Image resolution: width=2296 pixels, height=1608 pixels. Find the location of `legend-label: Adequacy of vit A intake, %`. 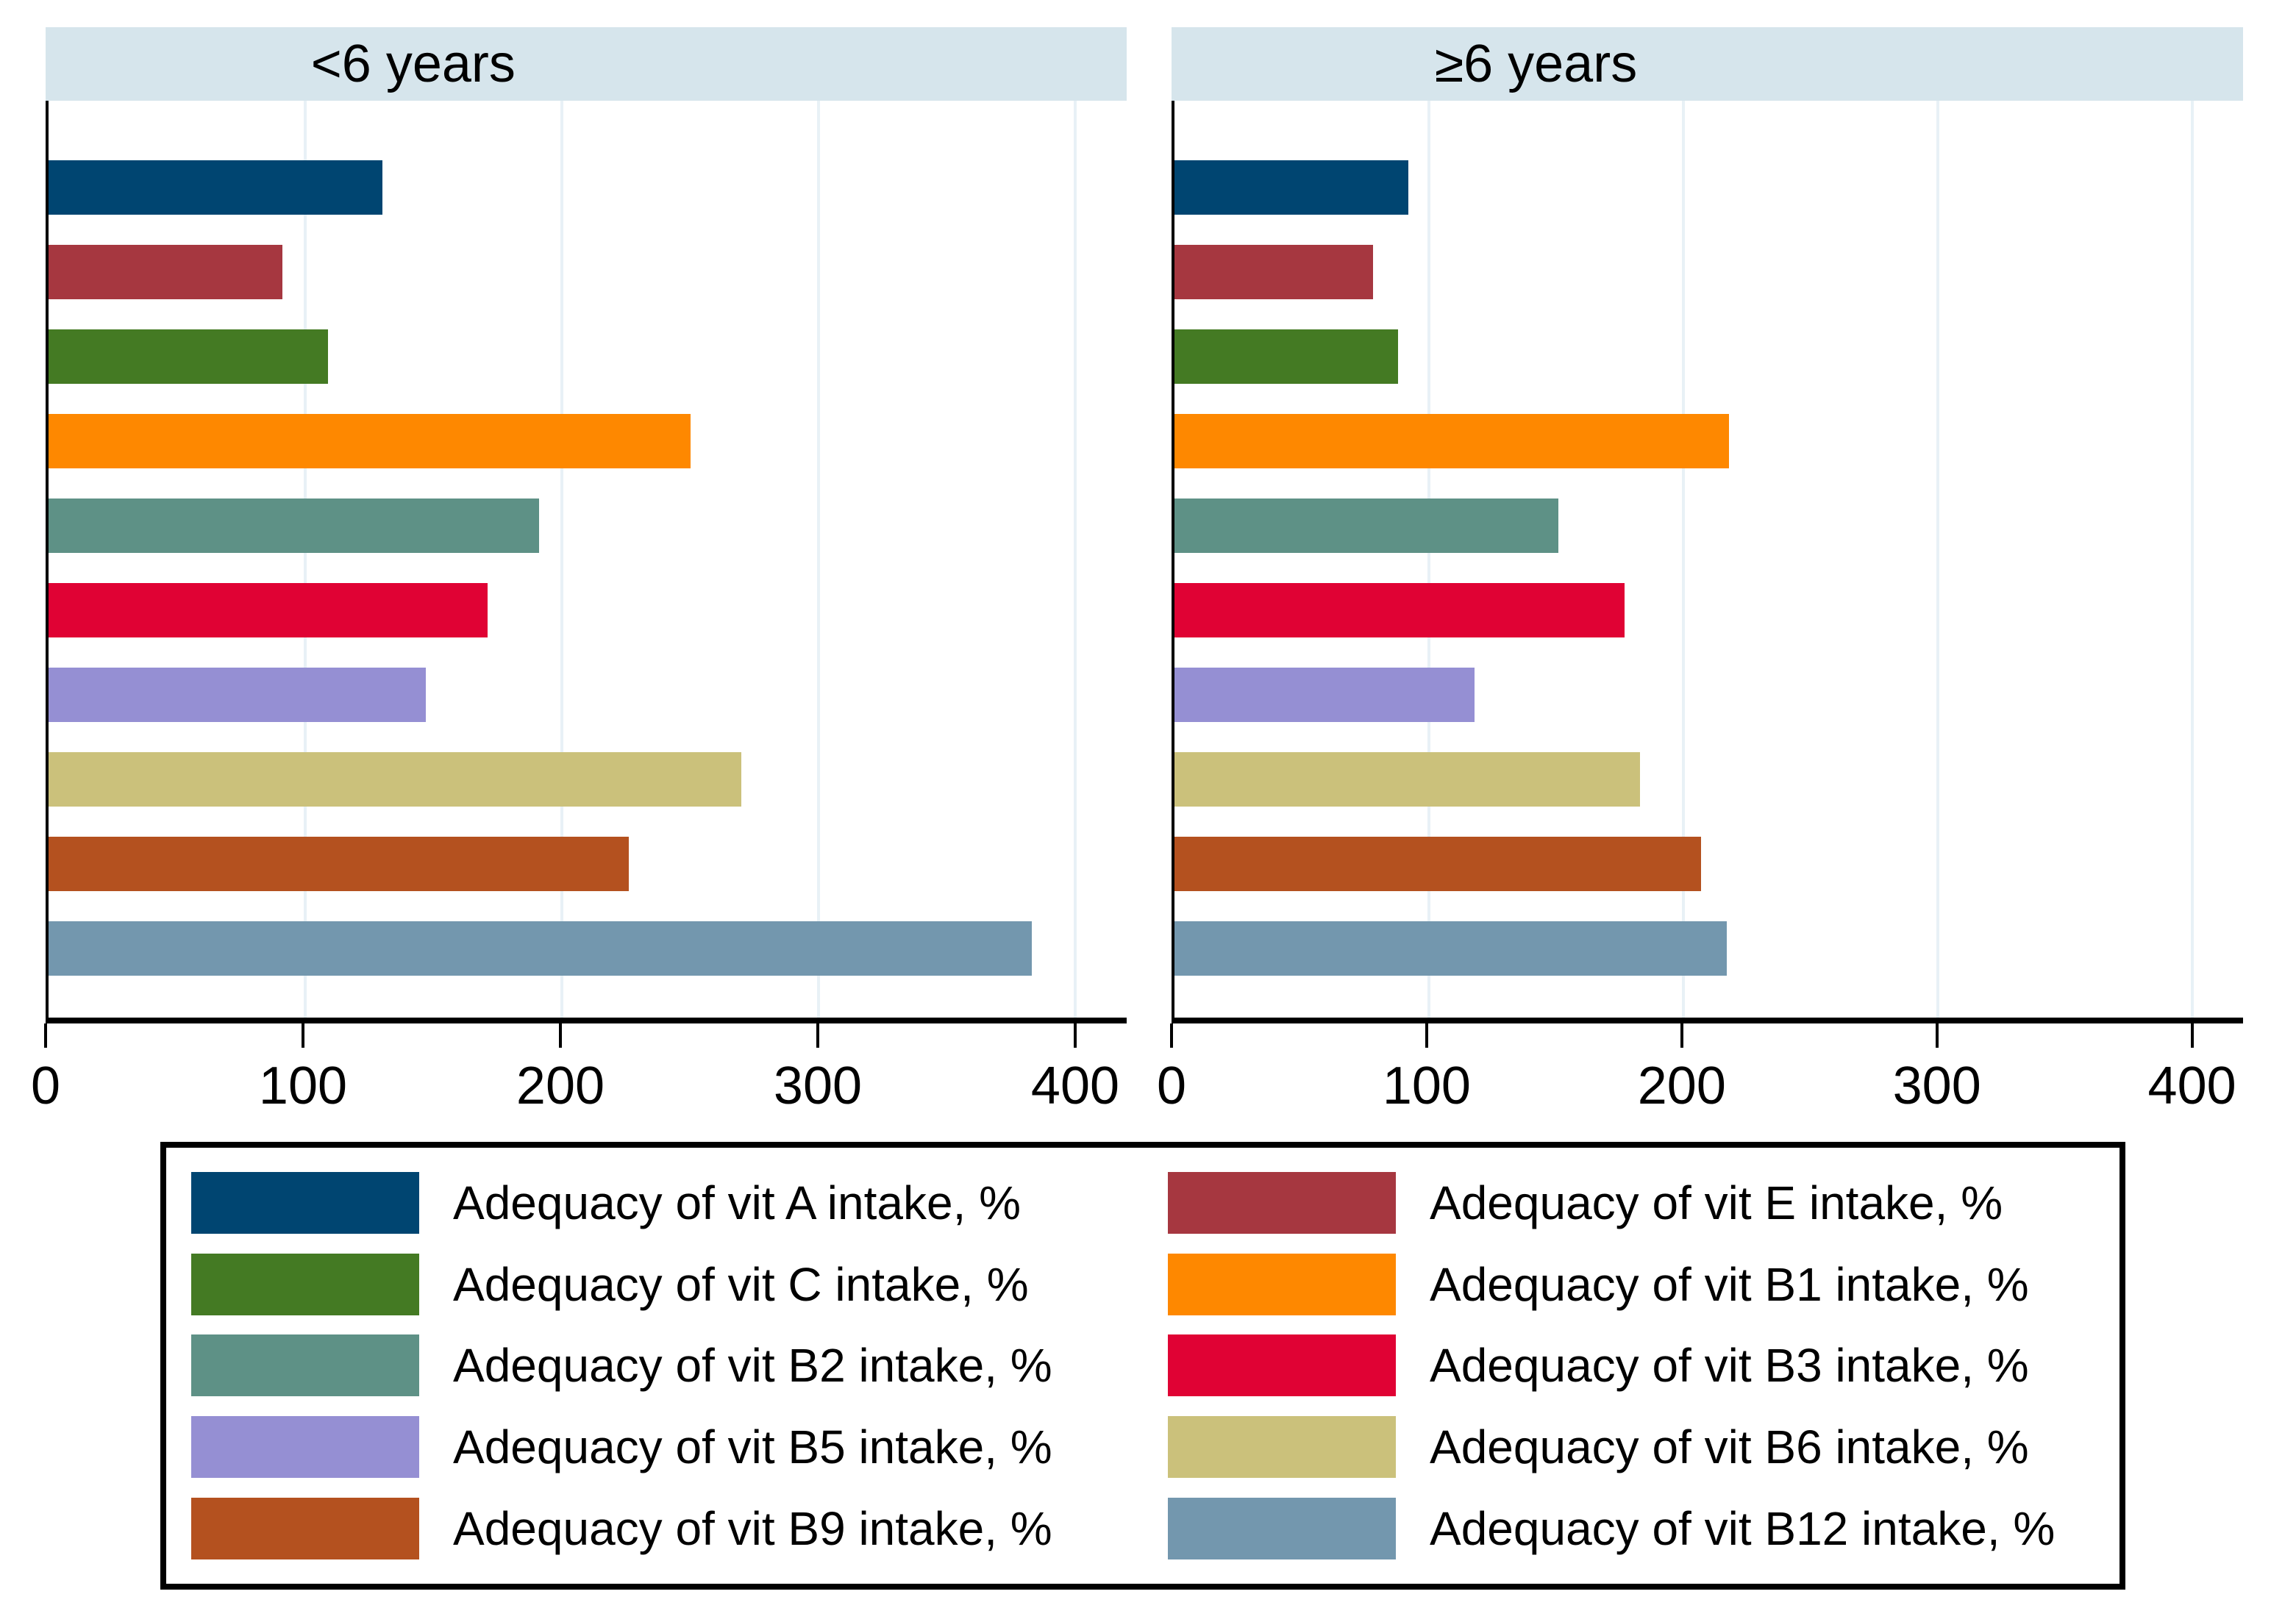

legend-label: Adequacy of vit A intake, % is located at coordinates (737, 1203).